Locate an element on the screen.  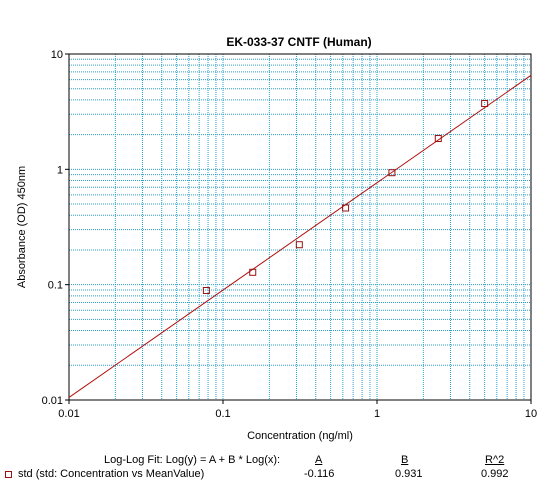
fit-equation: Log-Log Fit: Log(y) = A + B * Log(x): is located at coordinates (192, 460).